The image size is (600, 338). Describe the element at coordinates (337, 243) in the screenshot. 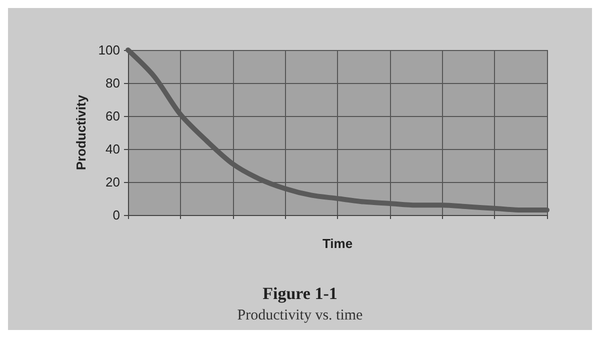

I see `x-axis-title: Time` at that location.